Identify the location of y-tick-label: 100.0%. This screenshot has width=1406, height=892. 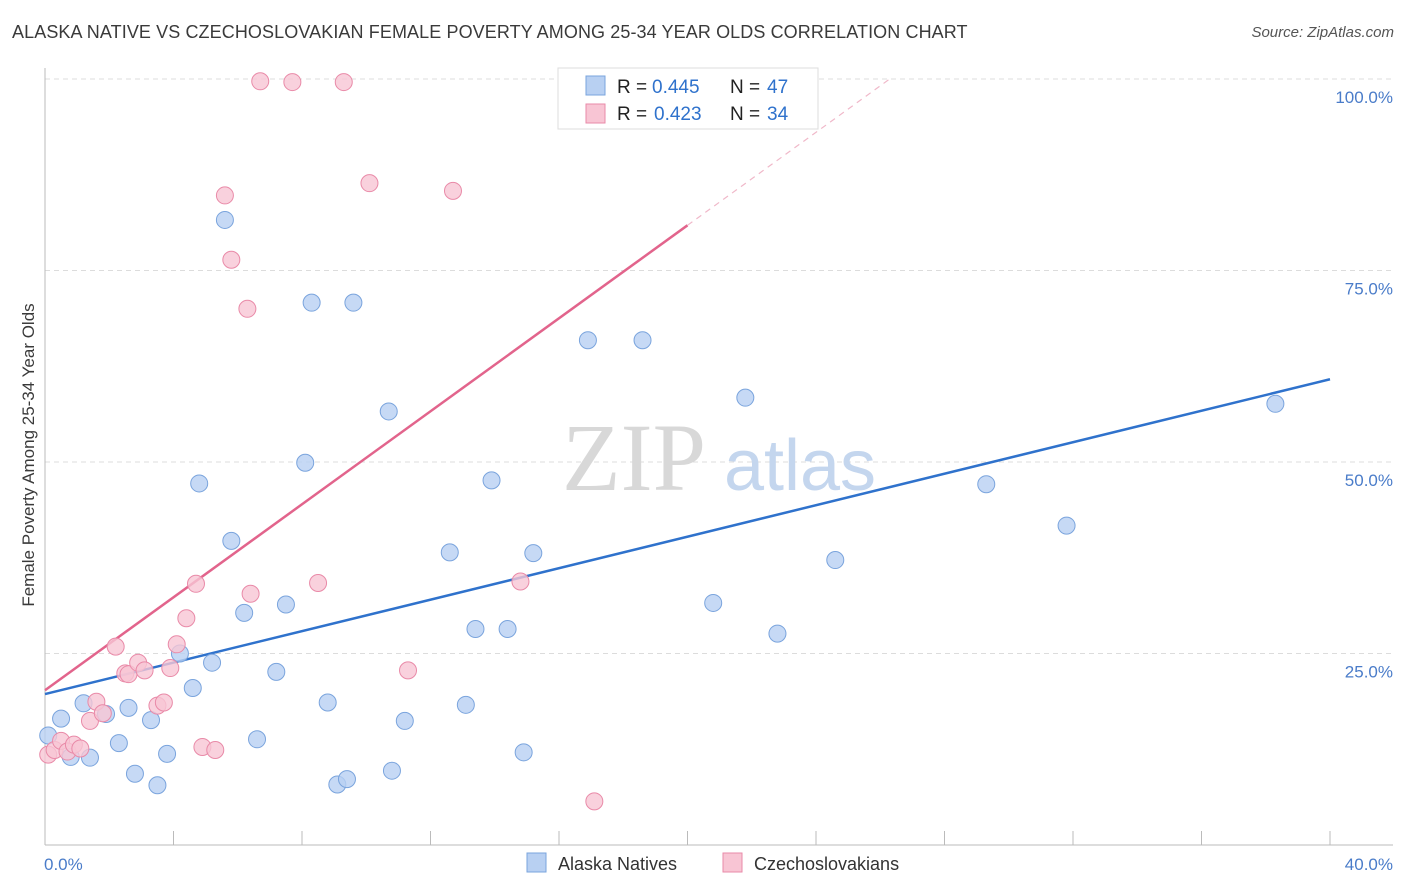
(1364, 97).